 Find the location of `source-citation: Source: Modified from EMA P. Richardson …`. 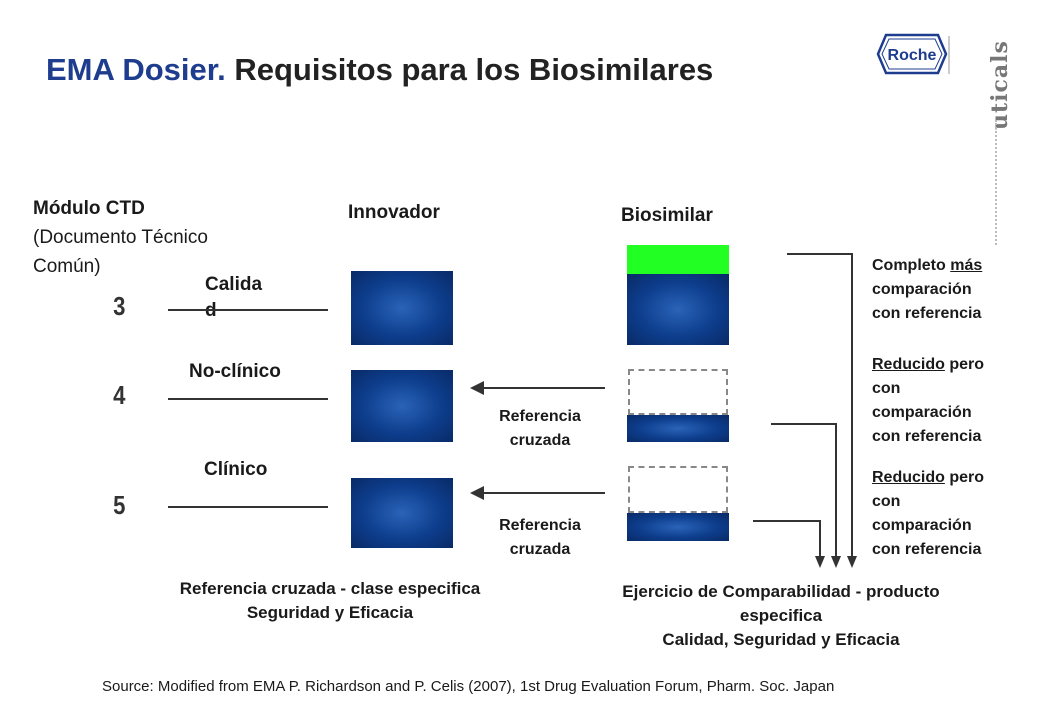

source-citation: Source: Modified from EMA P. Richardson … is located at coordinates (468, 686).